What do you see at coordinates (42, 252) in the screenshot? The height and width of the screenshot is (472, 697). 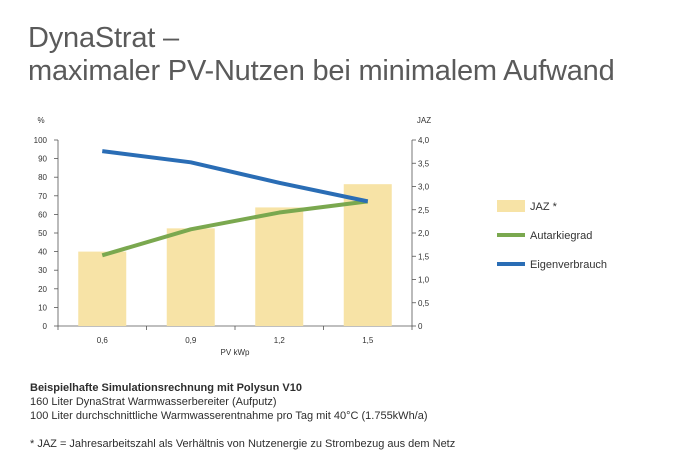 I see `y-left-tick-label: 40` at bounding box center [42, 252].